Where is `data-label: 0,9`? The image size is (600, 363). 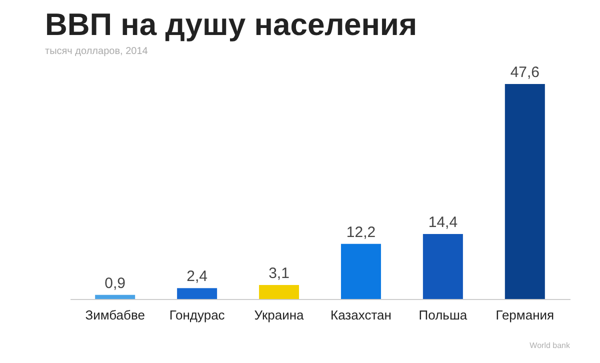 data-label: 0,9 is located at coordinates (115, 283).